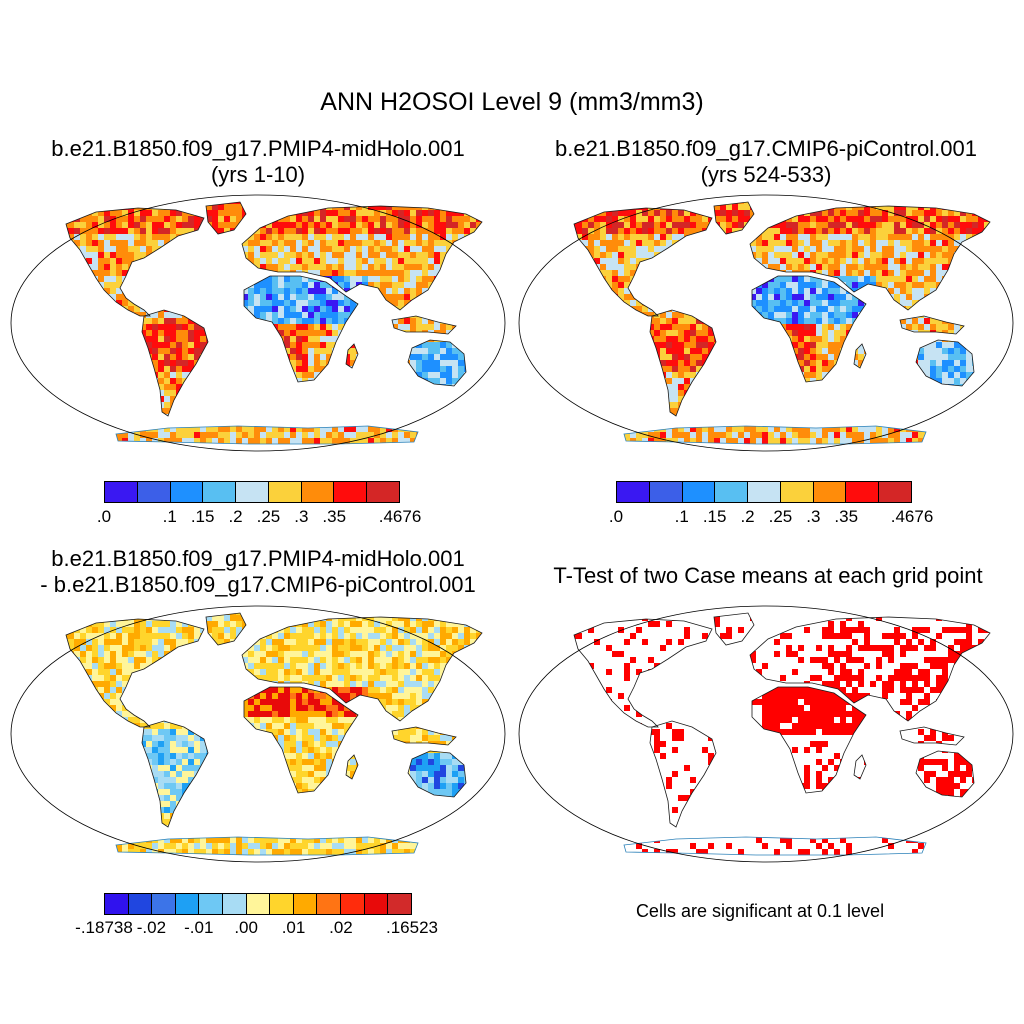 This screenshot has height=1024, width=1024. What do you see at coordinates (199, 927) in the screenshot?
I see `colorbar-tick-label: -.01` at bounding box center [199, 927].